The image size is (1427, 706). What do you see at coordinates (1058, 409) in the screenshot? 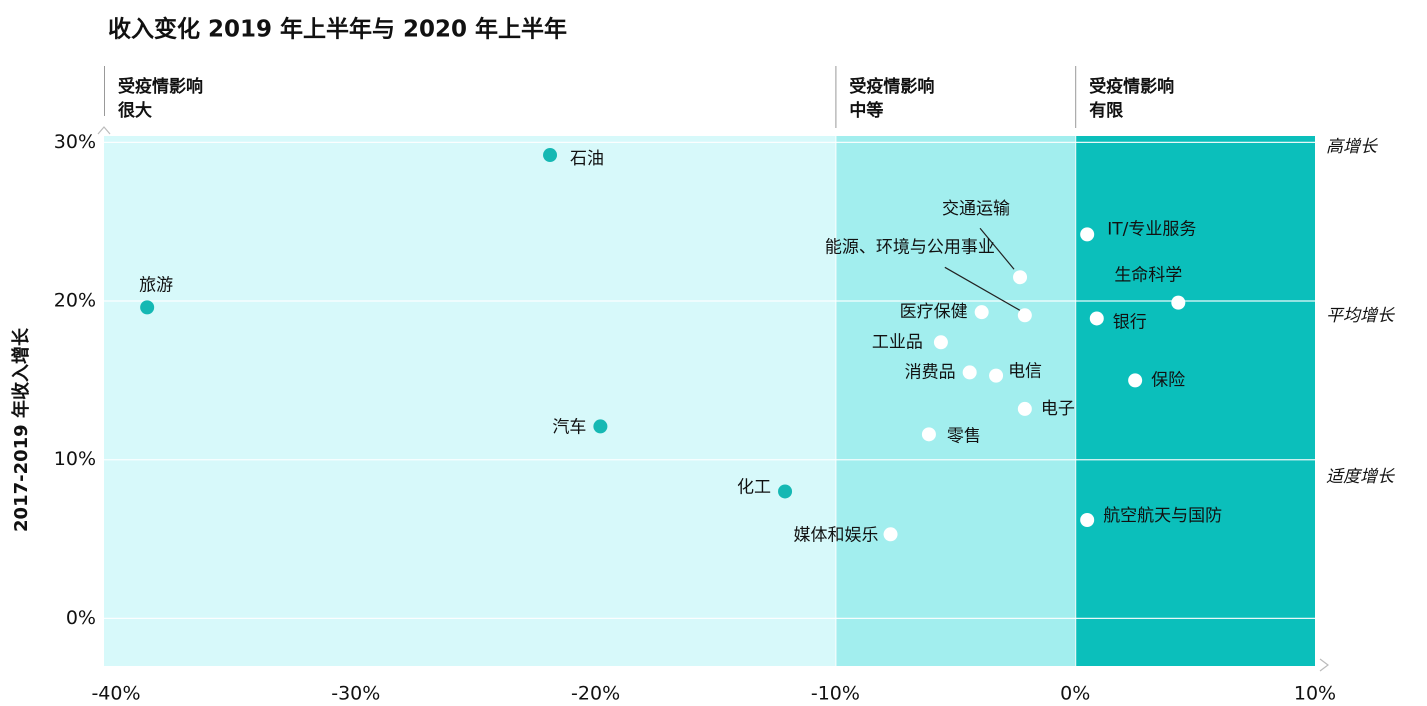
I see `point-label: 电子` at bounding box center [1058, 409].